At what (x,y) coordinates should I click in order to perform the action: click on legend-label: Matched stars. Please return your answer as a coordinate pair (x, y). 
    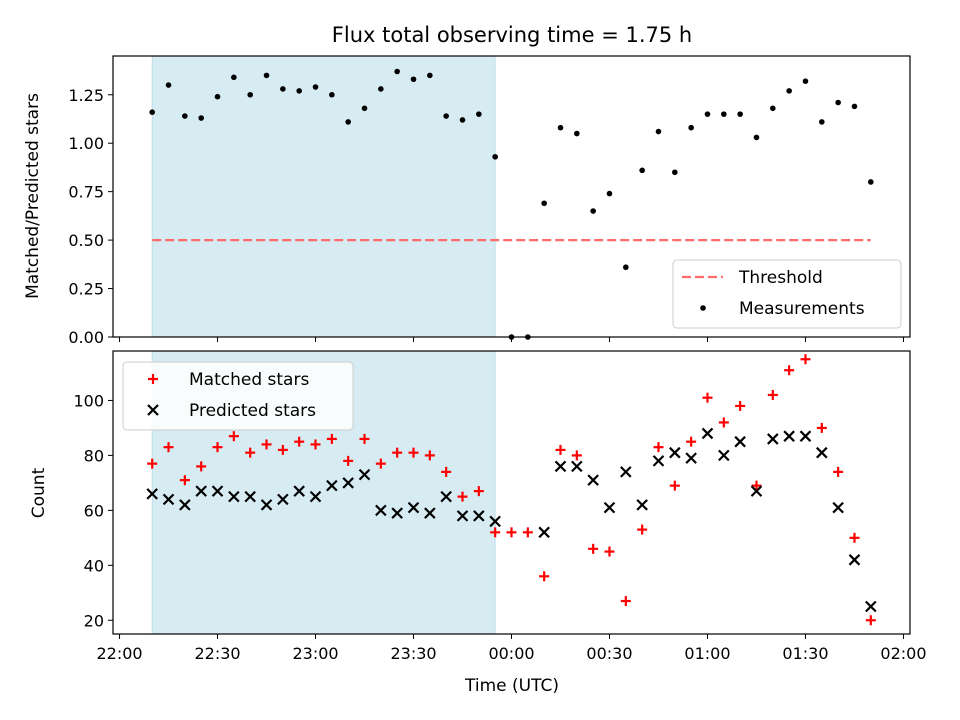
    Looking at the image, I should click on (249, 380).